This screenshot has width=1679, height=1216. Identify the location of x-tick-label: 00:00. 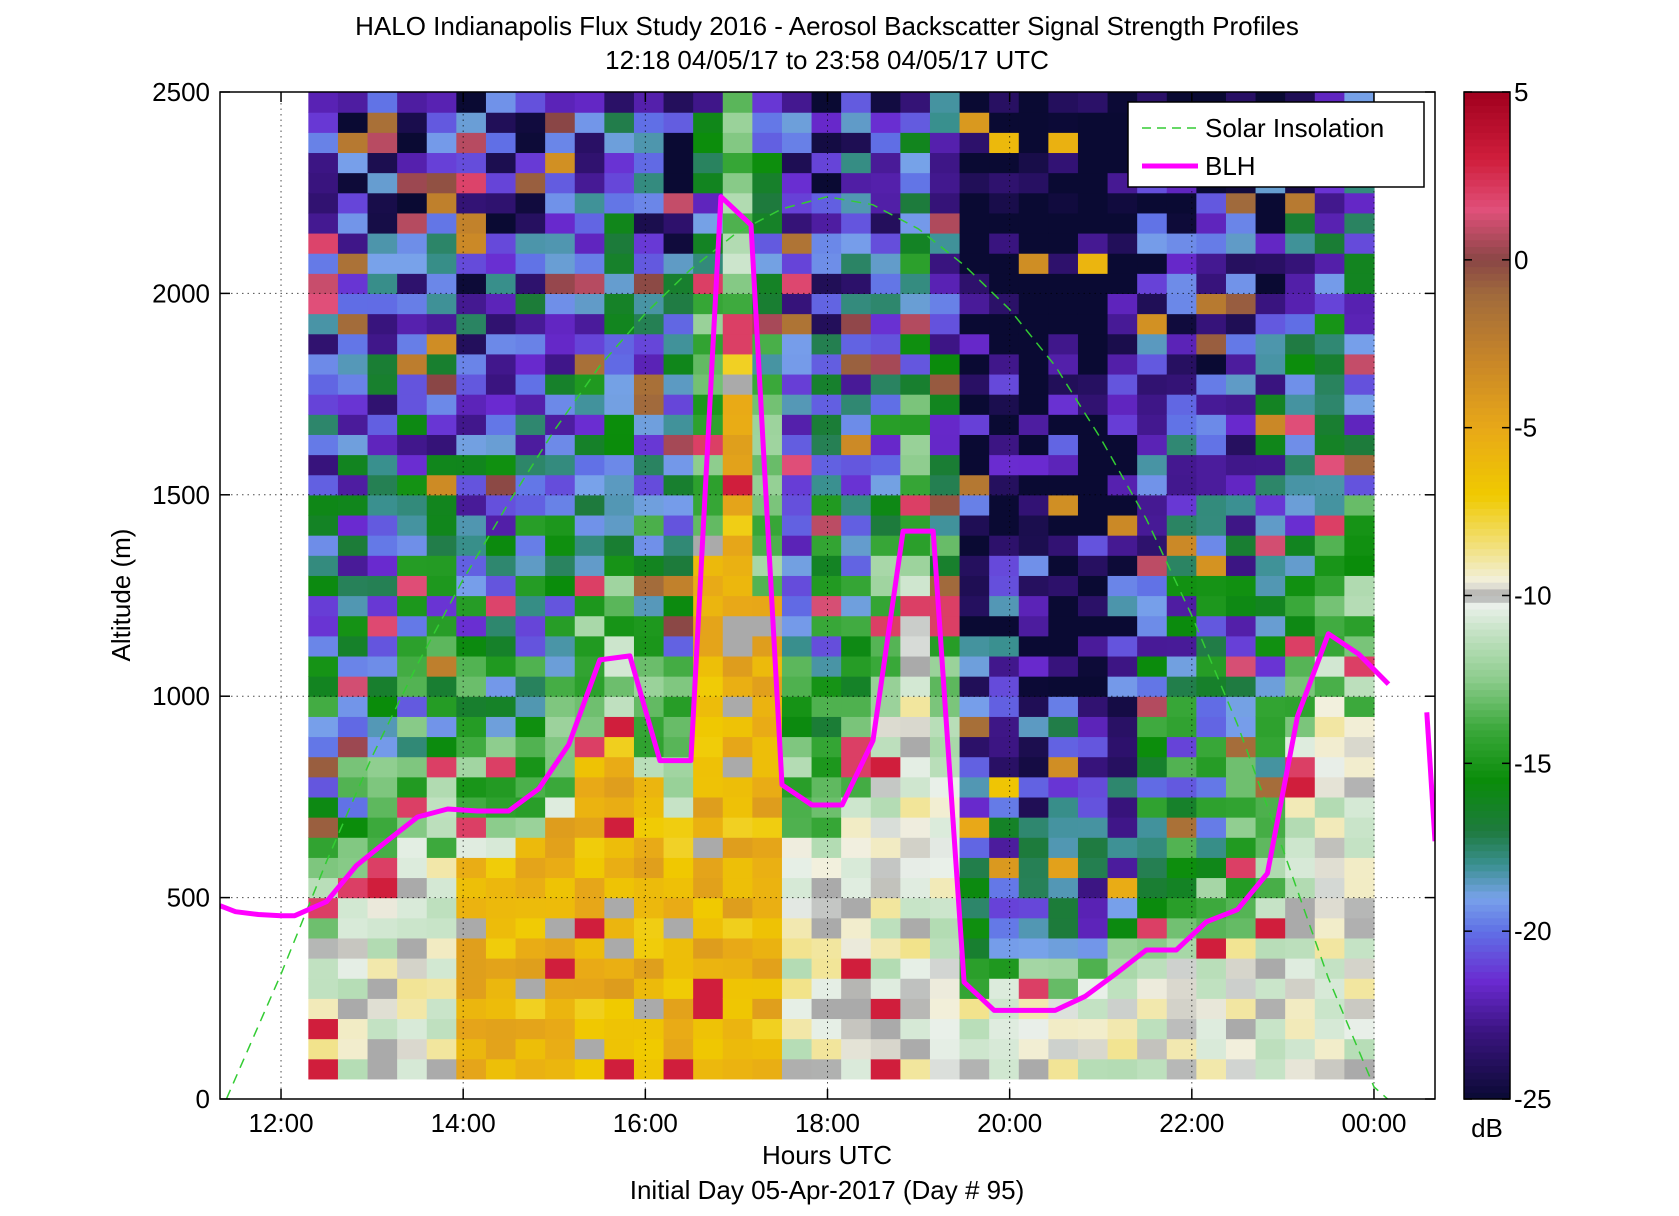
(1373, 1123).